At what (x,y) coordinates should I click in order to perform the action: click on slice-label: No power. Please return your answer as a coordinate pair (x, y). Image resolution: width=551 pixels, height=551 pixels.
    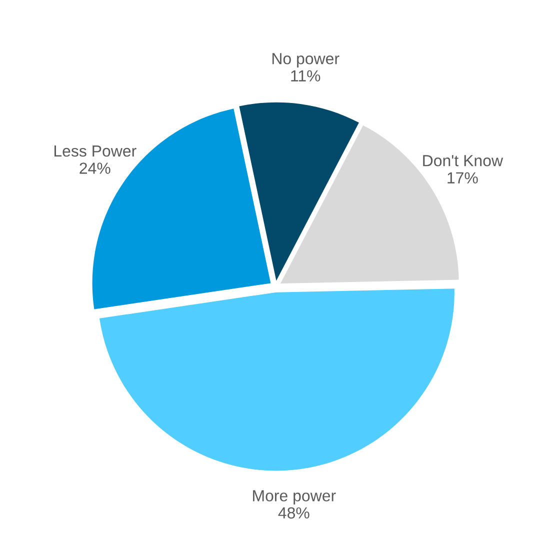
    Looking at the image, I should click on (306, 60).